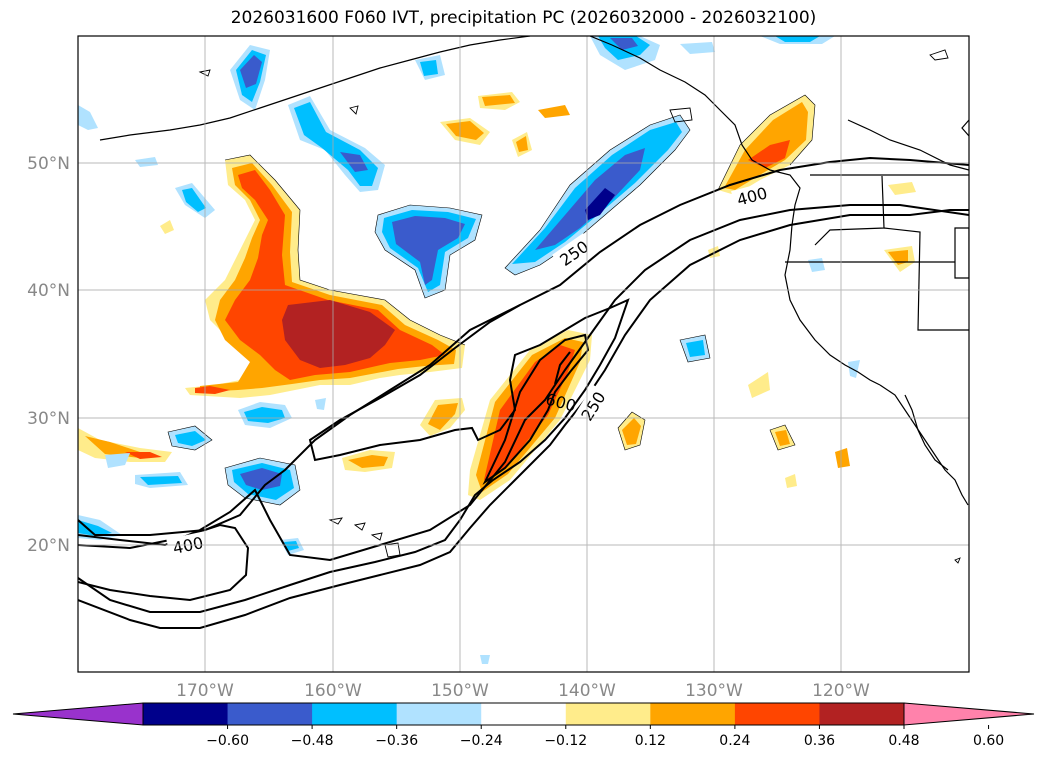  I want to click on lon-label: 140°W, so click(587, 691).